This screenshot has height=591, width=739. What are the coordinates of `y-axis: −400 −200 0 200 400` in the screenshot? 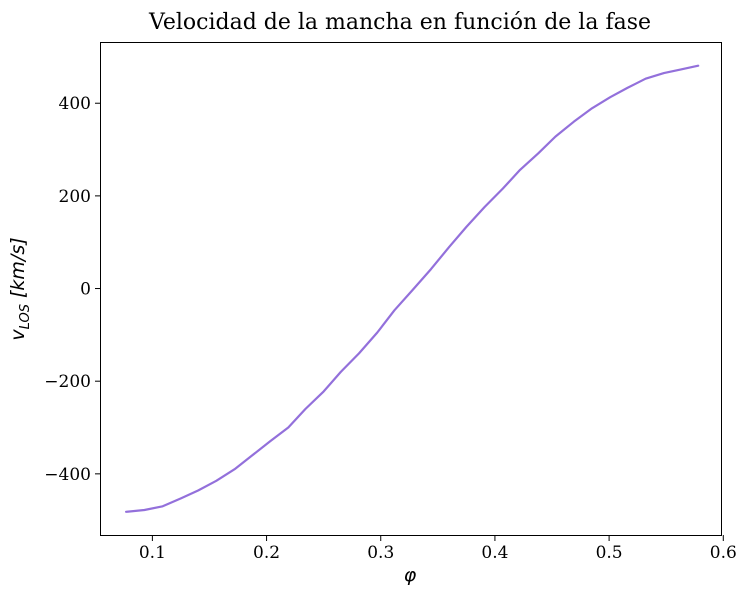 It's located at (72, 289).